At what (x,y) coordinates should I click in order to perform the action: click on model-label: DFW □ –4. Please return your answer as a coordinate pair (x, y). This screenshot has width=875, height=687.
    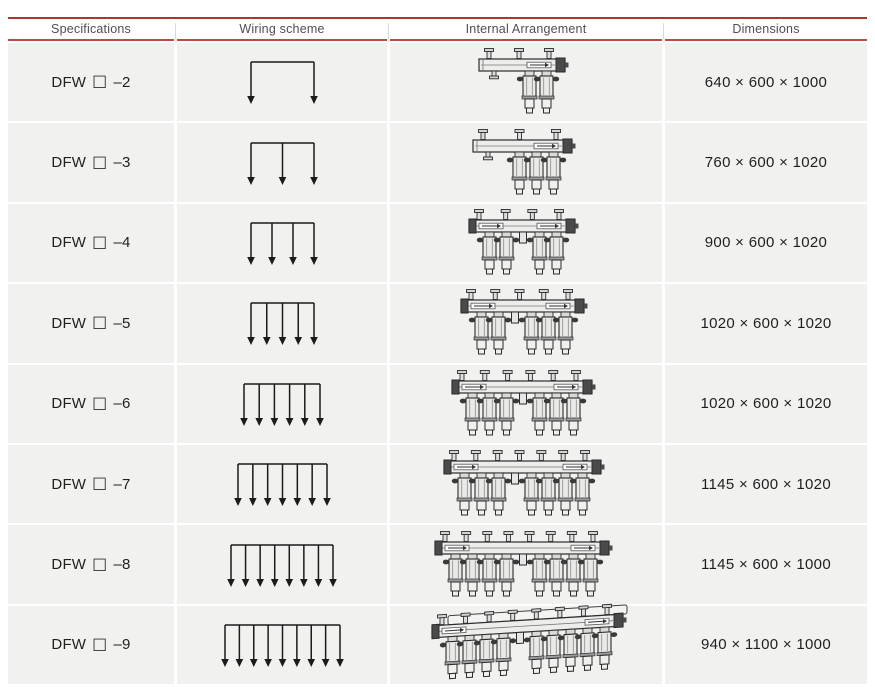
    Looking at the image, I should click on (91, 241).